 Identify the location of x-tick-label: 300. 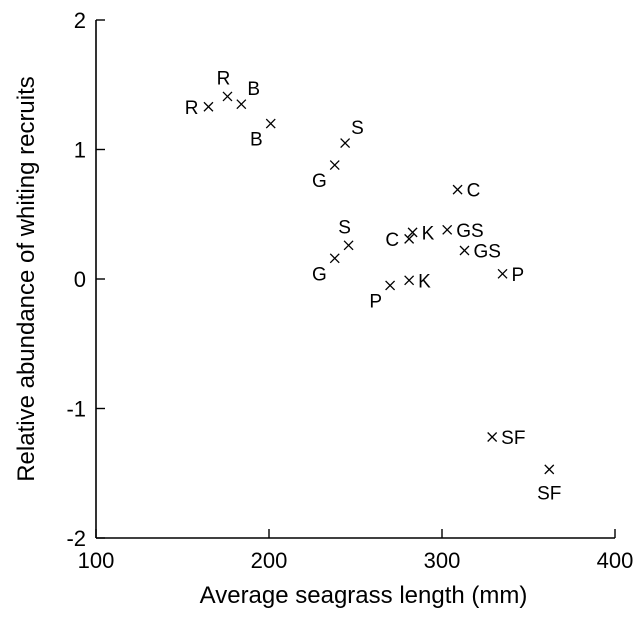
(442, 560).